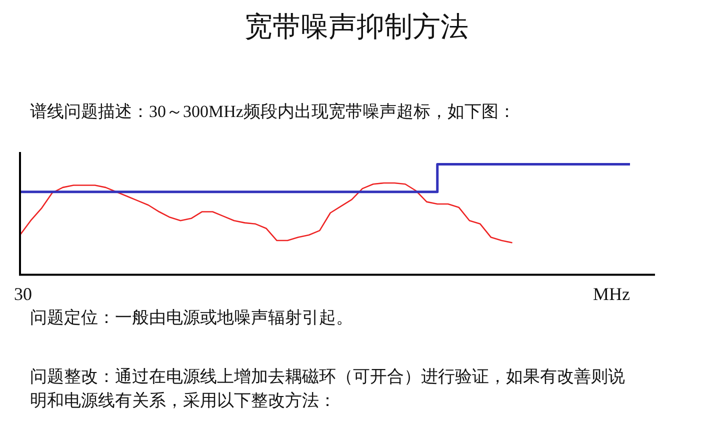 The height and width of the screenshot is (425, 713). I want to click on text: 问题定位：一般由电源或地噪声辐射引起。, so click(191, 318).